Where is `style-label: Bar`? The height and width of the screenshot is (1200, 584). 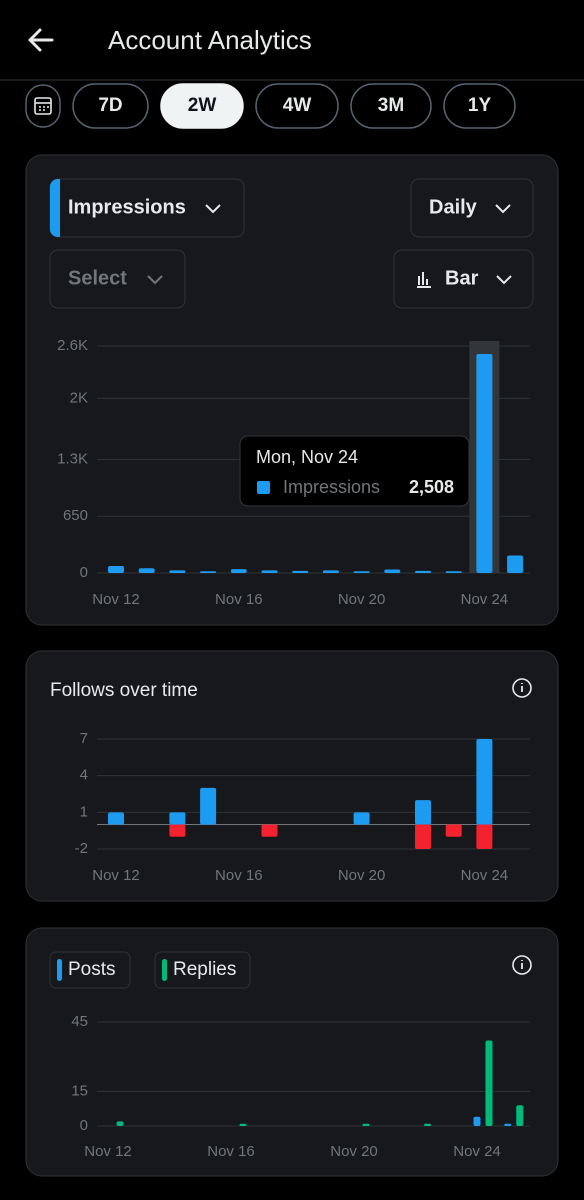
style-label: Bar is located at coordinates (462, 278).